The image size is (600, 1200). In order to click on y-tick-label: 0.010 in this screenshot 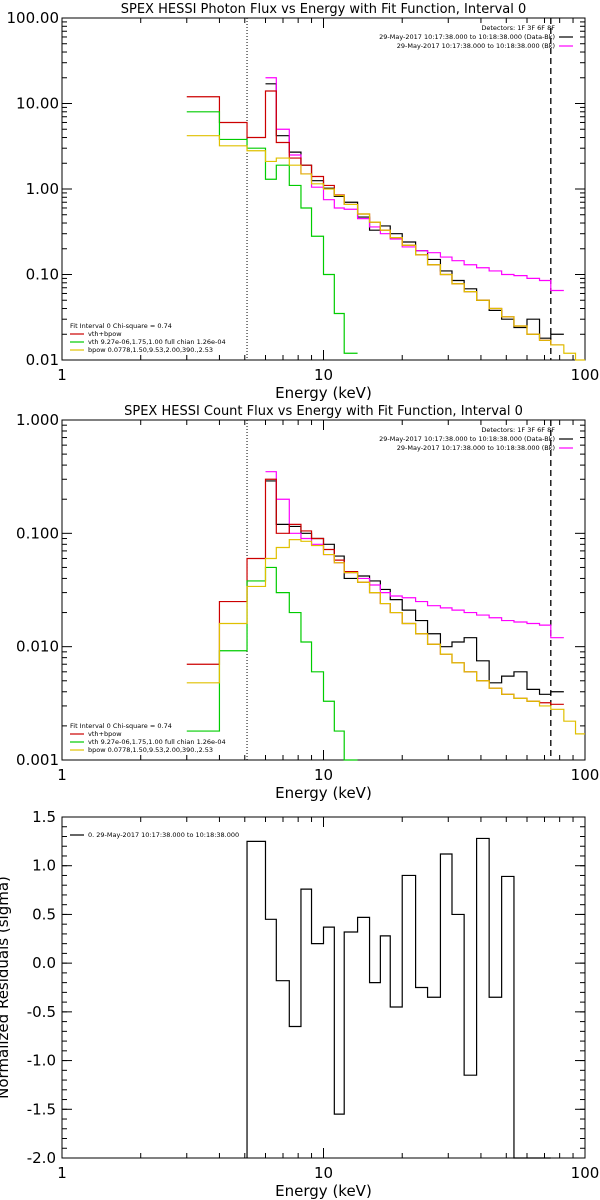, I will do `click(37, 647)`.